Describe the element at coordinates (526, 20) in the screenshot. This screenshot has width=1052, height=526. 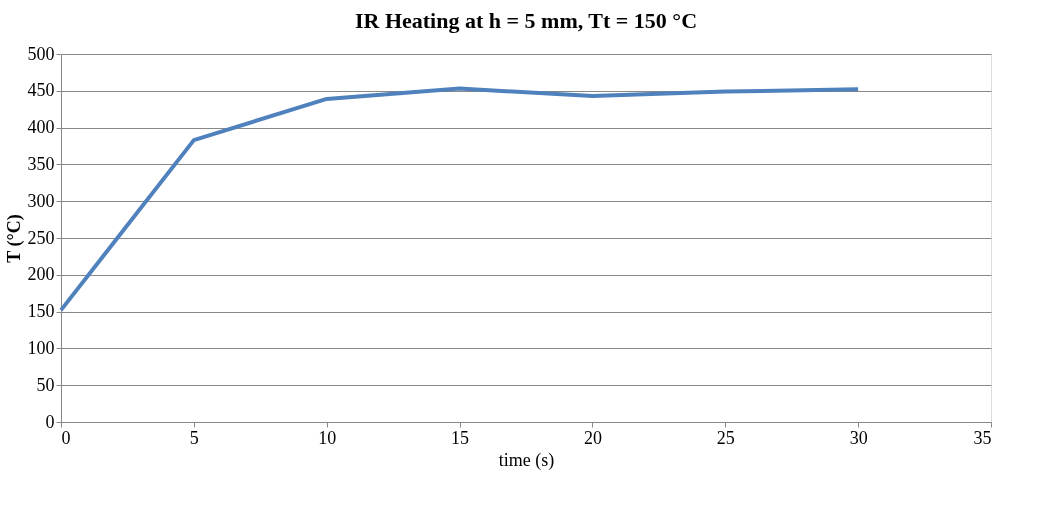
I see `chart-title: IR Heating at h = 5 mm, Tt = 150 °C` at that location.